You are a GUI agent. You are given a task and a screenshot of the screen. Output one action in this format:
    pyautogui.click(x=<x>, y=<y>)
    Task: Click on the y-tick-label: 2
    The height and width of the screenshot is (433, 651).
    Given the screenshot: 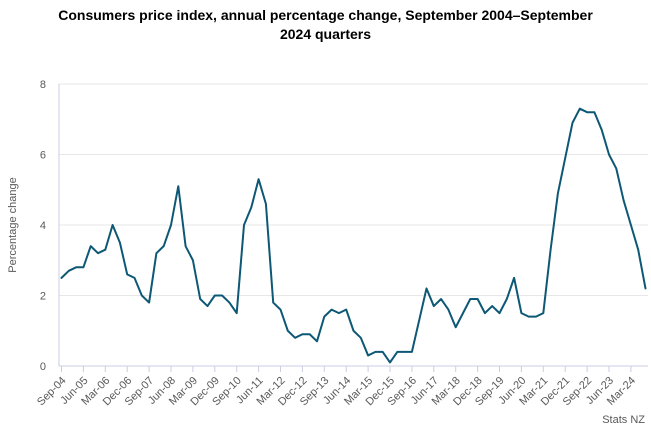 What is the action you would take?
    pyautogui.click(x=43, y=297)
    